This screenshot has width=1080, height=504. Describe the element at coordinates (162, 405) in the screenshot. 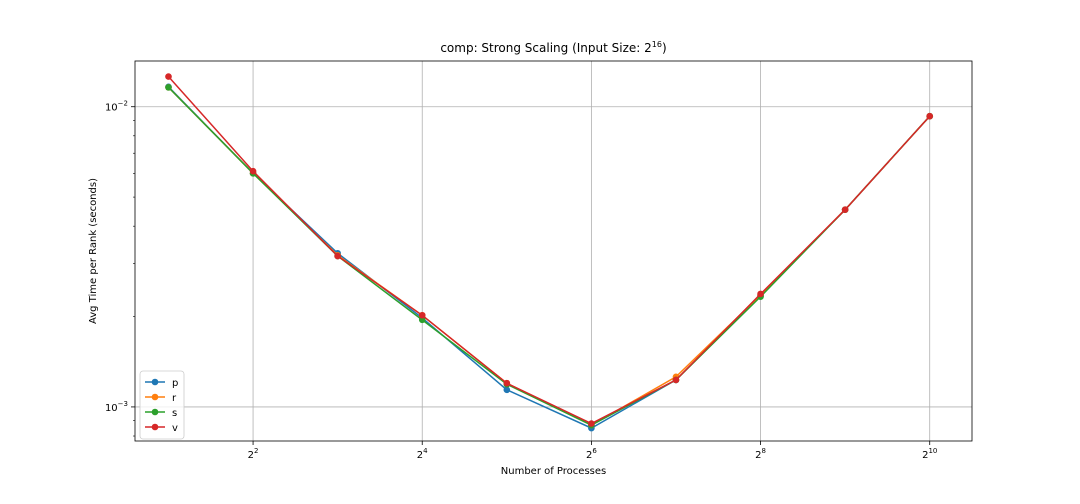

I see `legend-box` at that location.